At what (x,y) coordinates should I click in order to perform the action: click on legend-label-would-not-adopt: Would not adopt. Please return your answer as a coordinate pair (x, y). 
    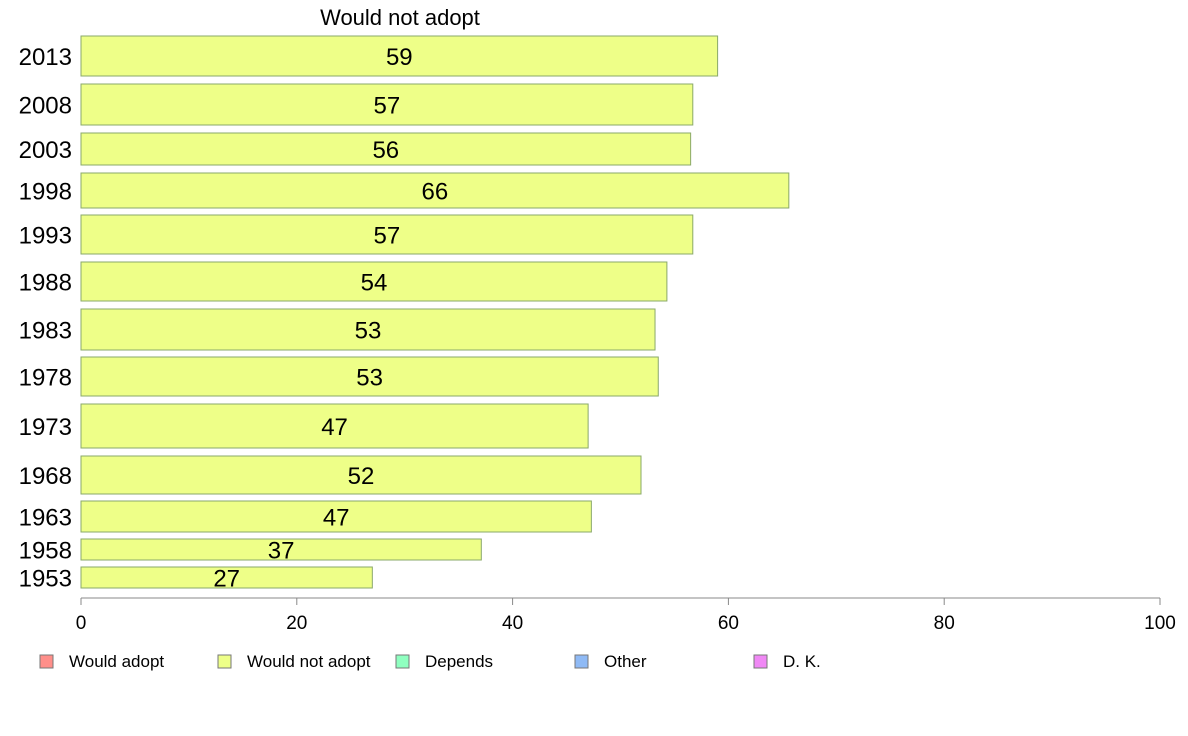
    Looking at the image, I should click on (309, 661).